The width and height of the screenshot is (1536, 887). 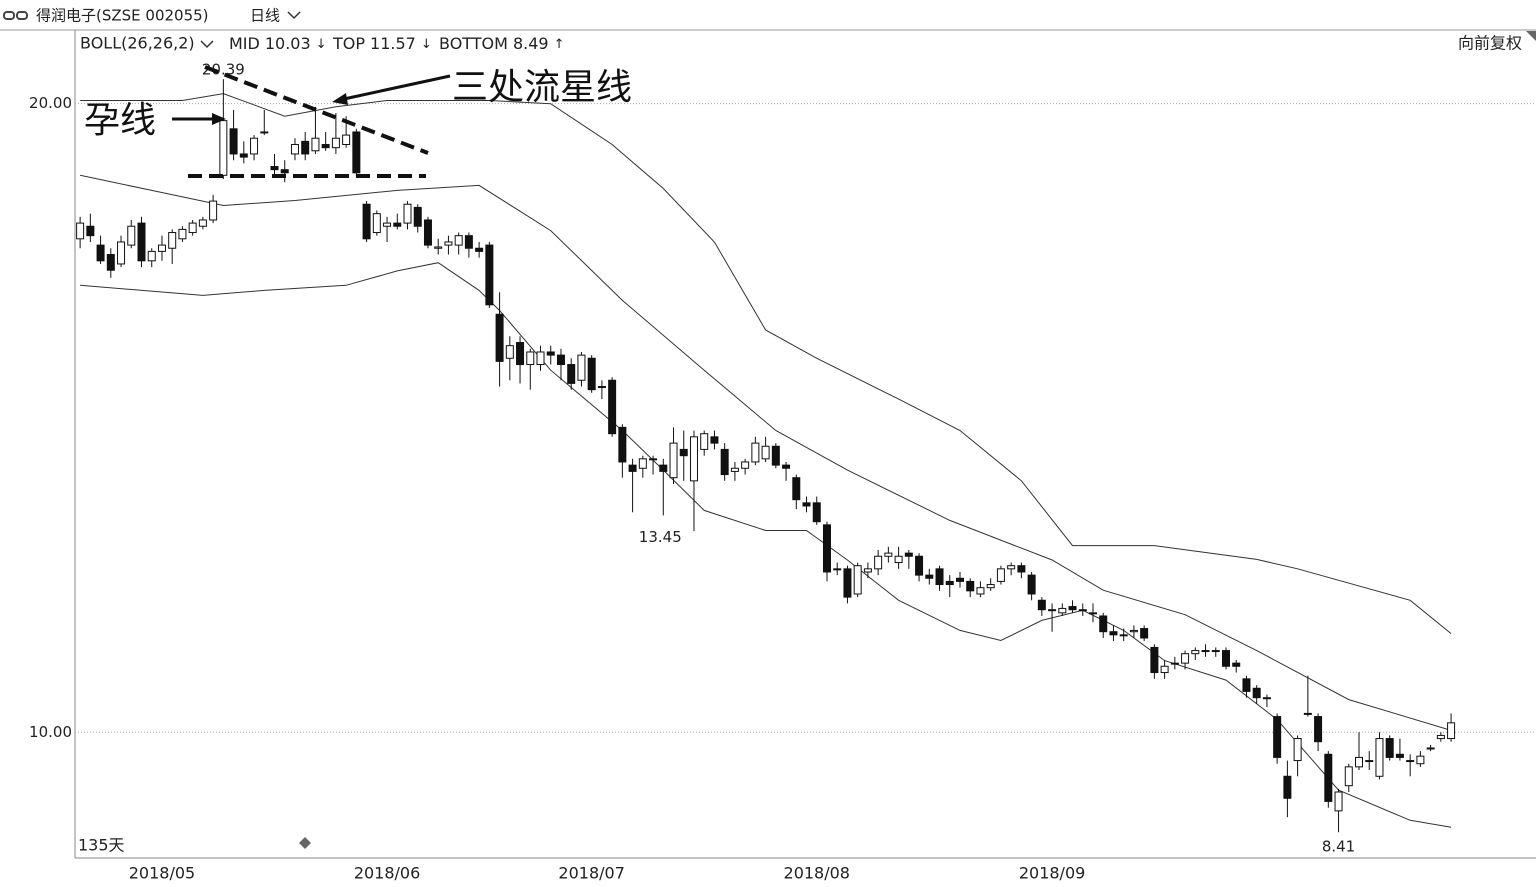 What do you see at coordinates (50, 732) in the screenshot?
I see `y-tick-label: 10.00` at bounding box center [50, 732].